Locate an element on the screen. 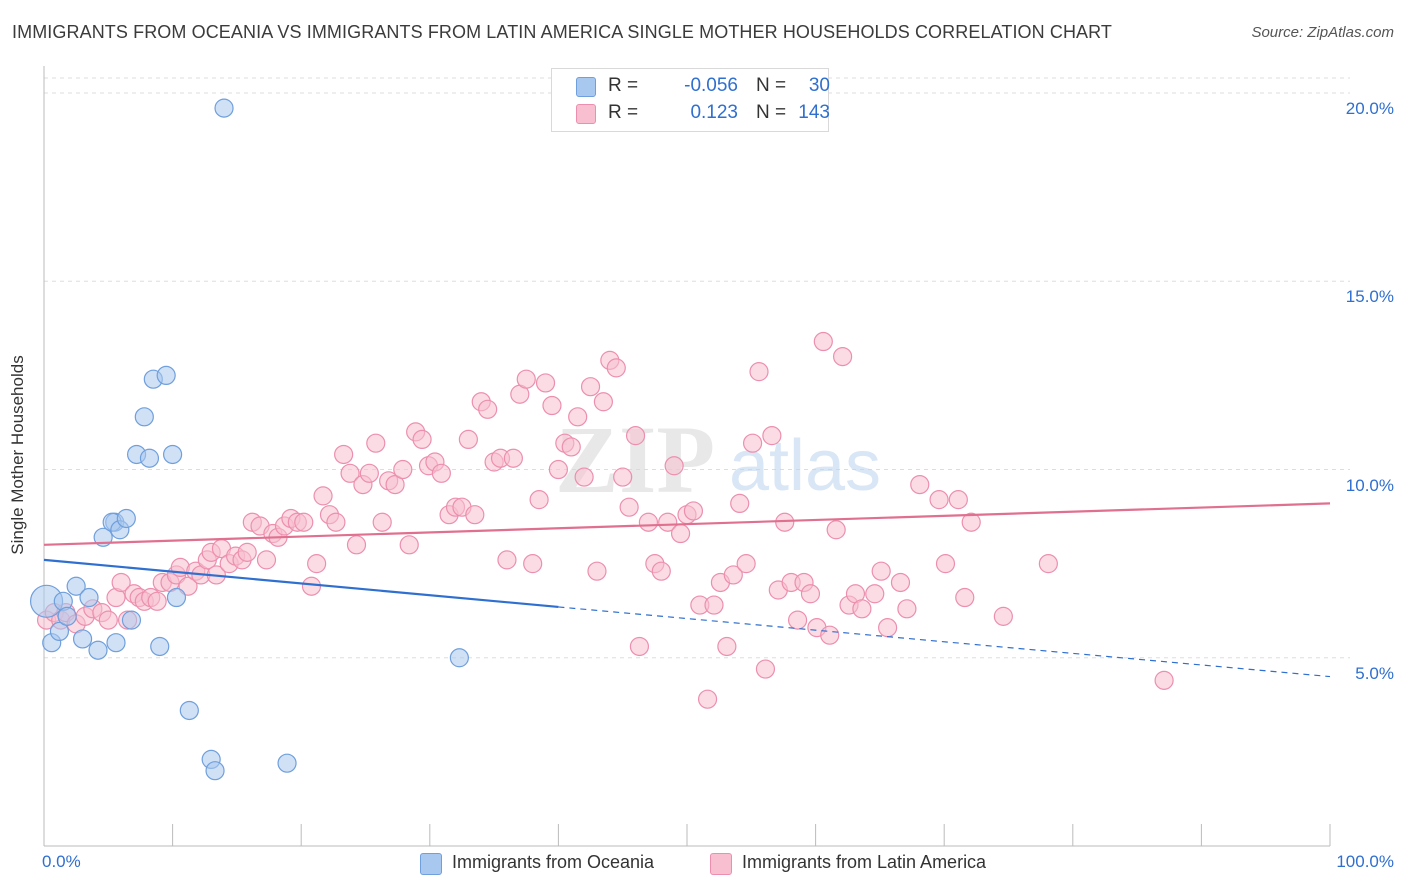 The height and width of the screenshot is (892, 1406). legend-r-value: -0.056 is located at coordinates (711, 85).